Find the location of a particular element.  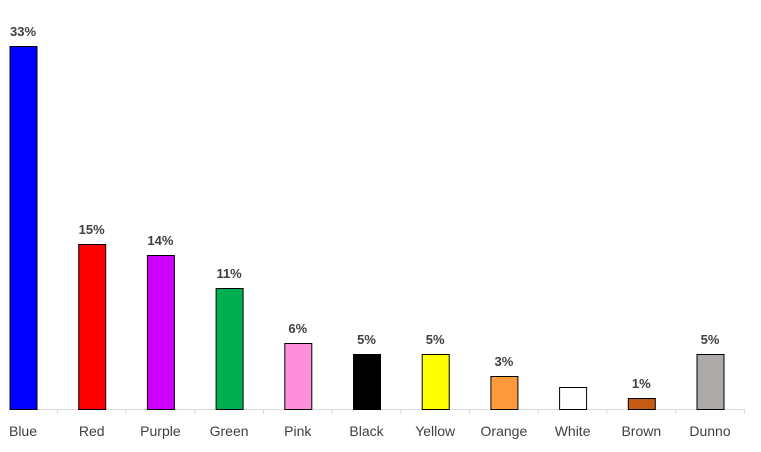

category-label: Brown is located at coordinates (641, 431).